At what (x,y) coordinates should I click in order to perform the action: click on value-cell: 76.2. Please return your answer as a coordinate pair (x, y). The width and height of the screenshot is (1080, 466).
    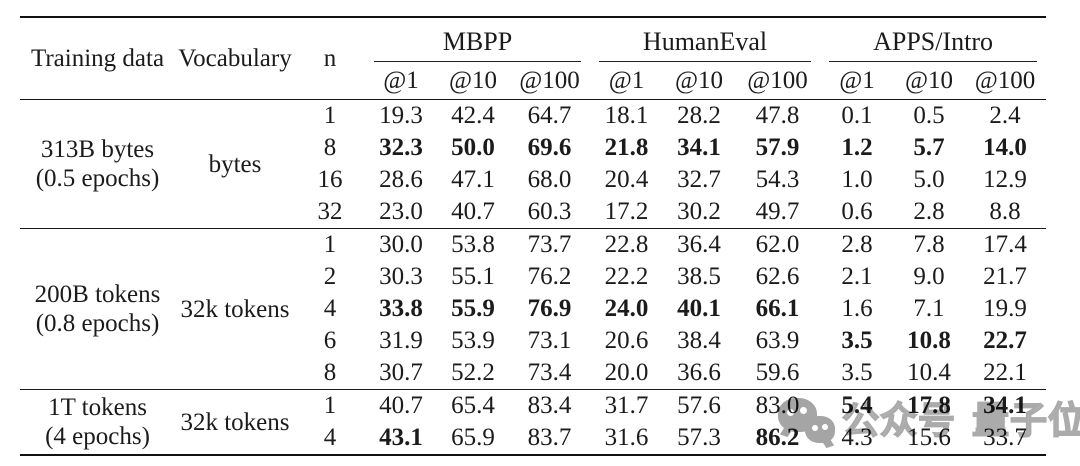
    Looking at the image, I should click on (549, 276).